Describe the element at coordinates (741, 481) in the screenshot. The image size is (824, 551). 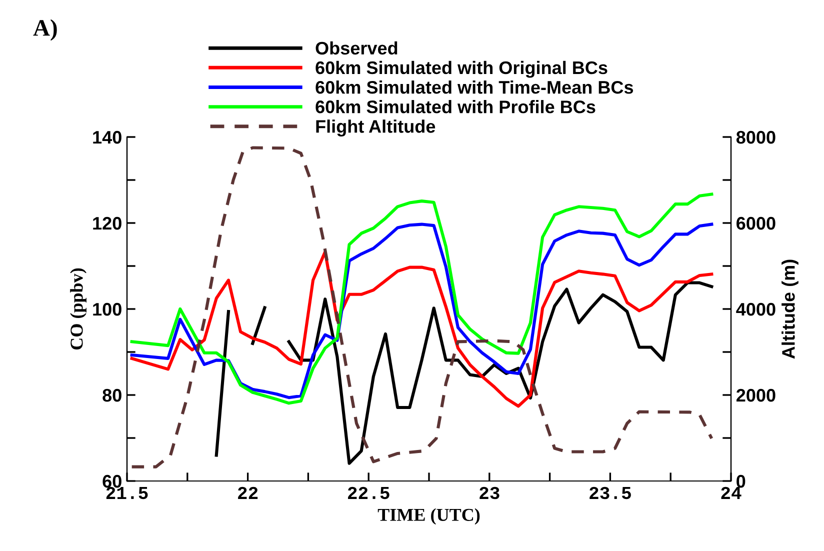
I see `y2-tick-label: 0` at that location.